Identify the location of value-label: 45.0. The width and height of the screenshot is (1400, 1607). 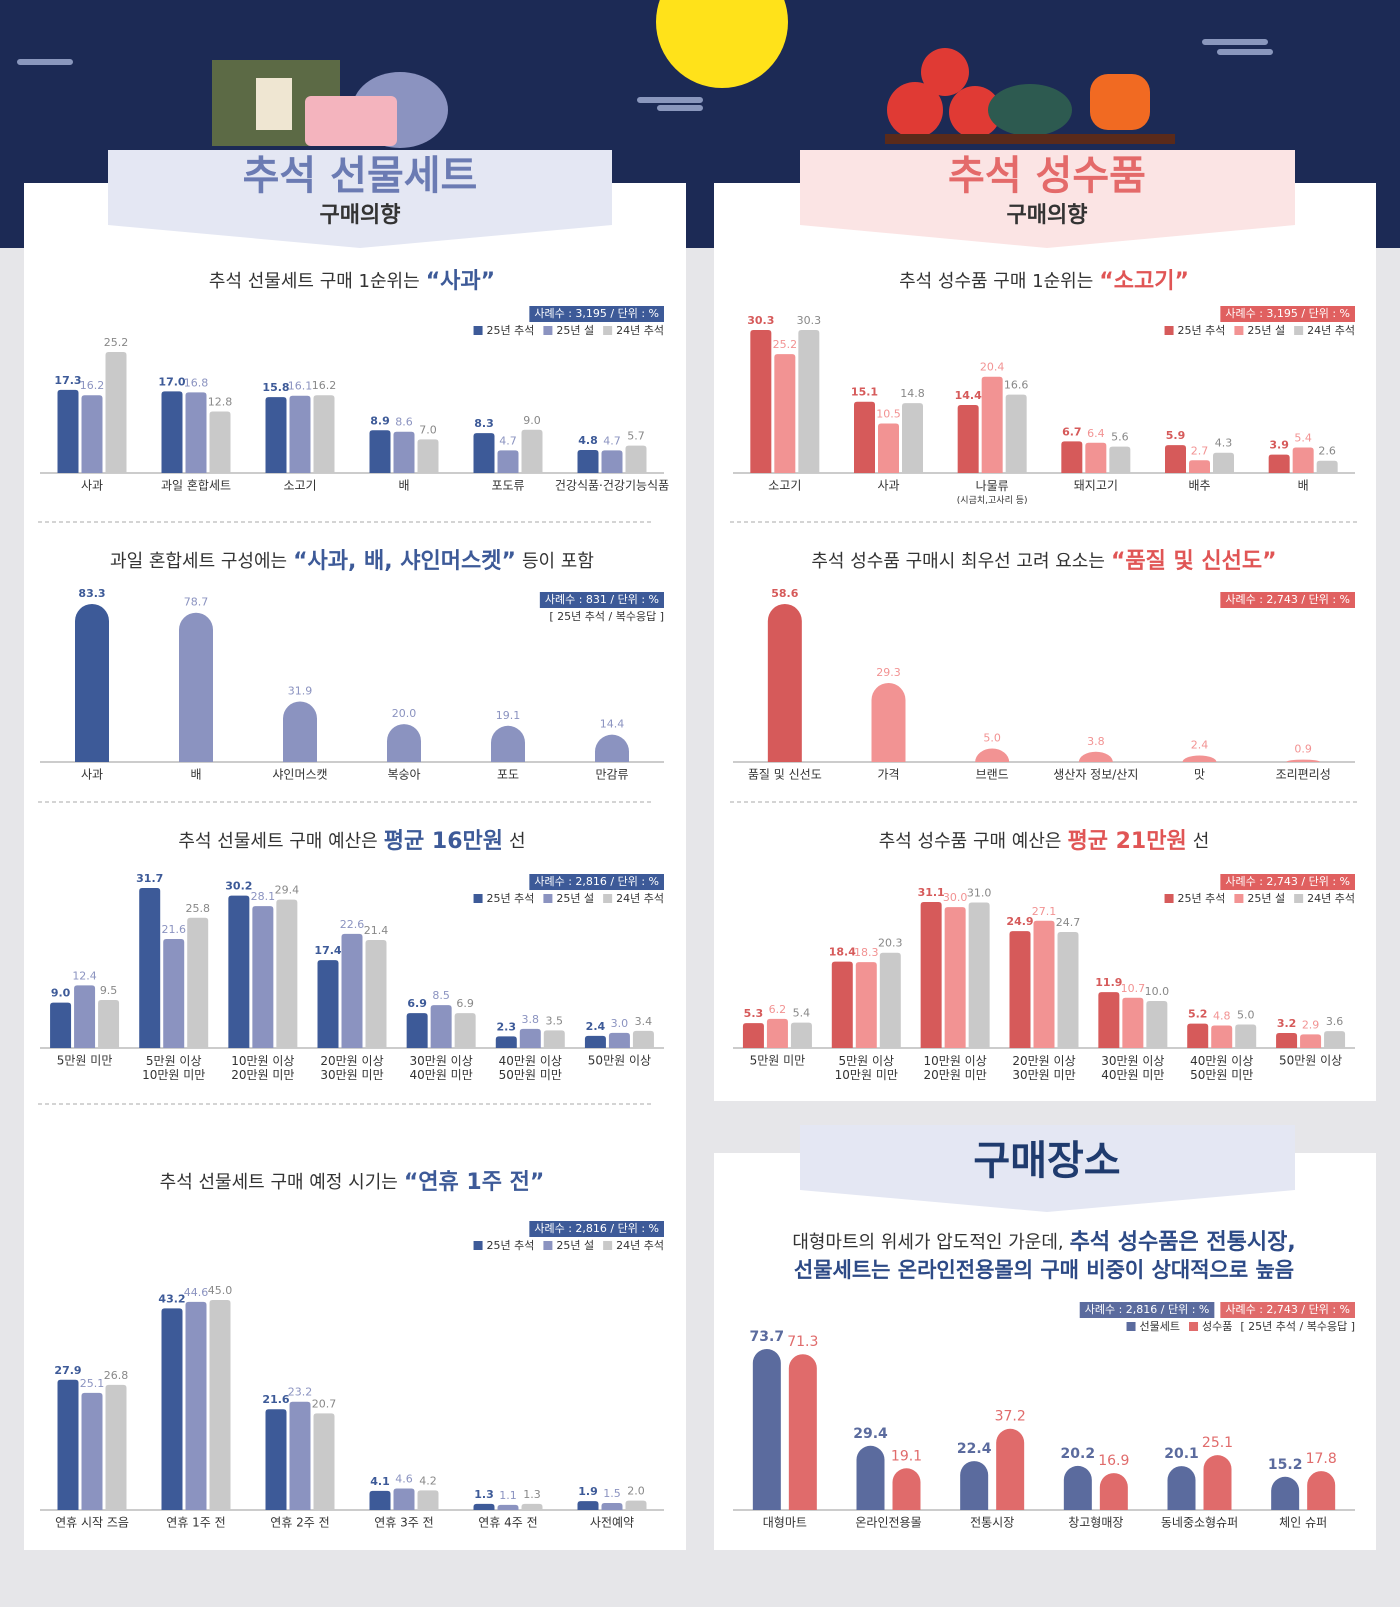
(220, 1290).